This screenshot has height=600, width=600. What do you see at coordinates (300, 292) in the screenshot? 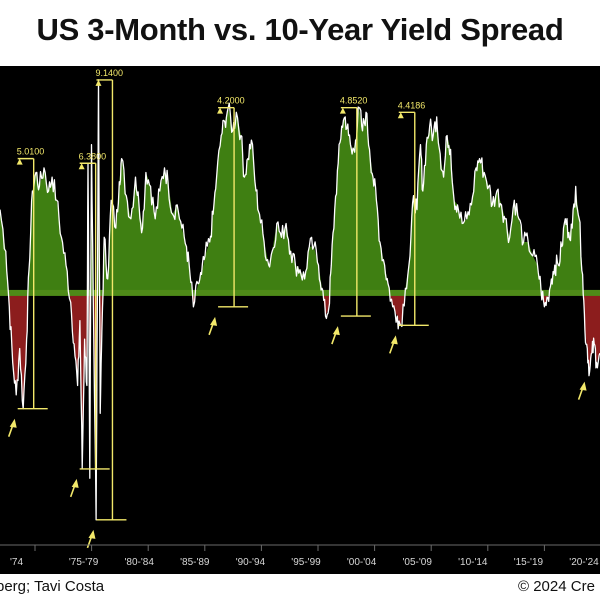
I see `zero-line-band` at bounding box center [300, 292].